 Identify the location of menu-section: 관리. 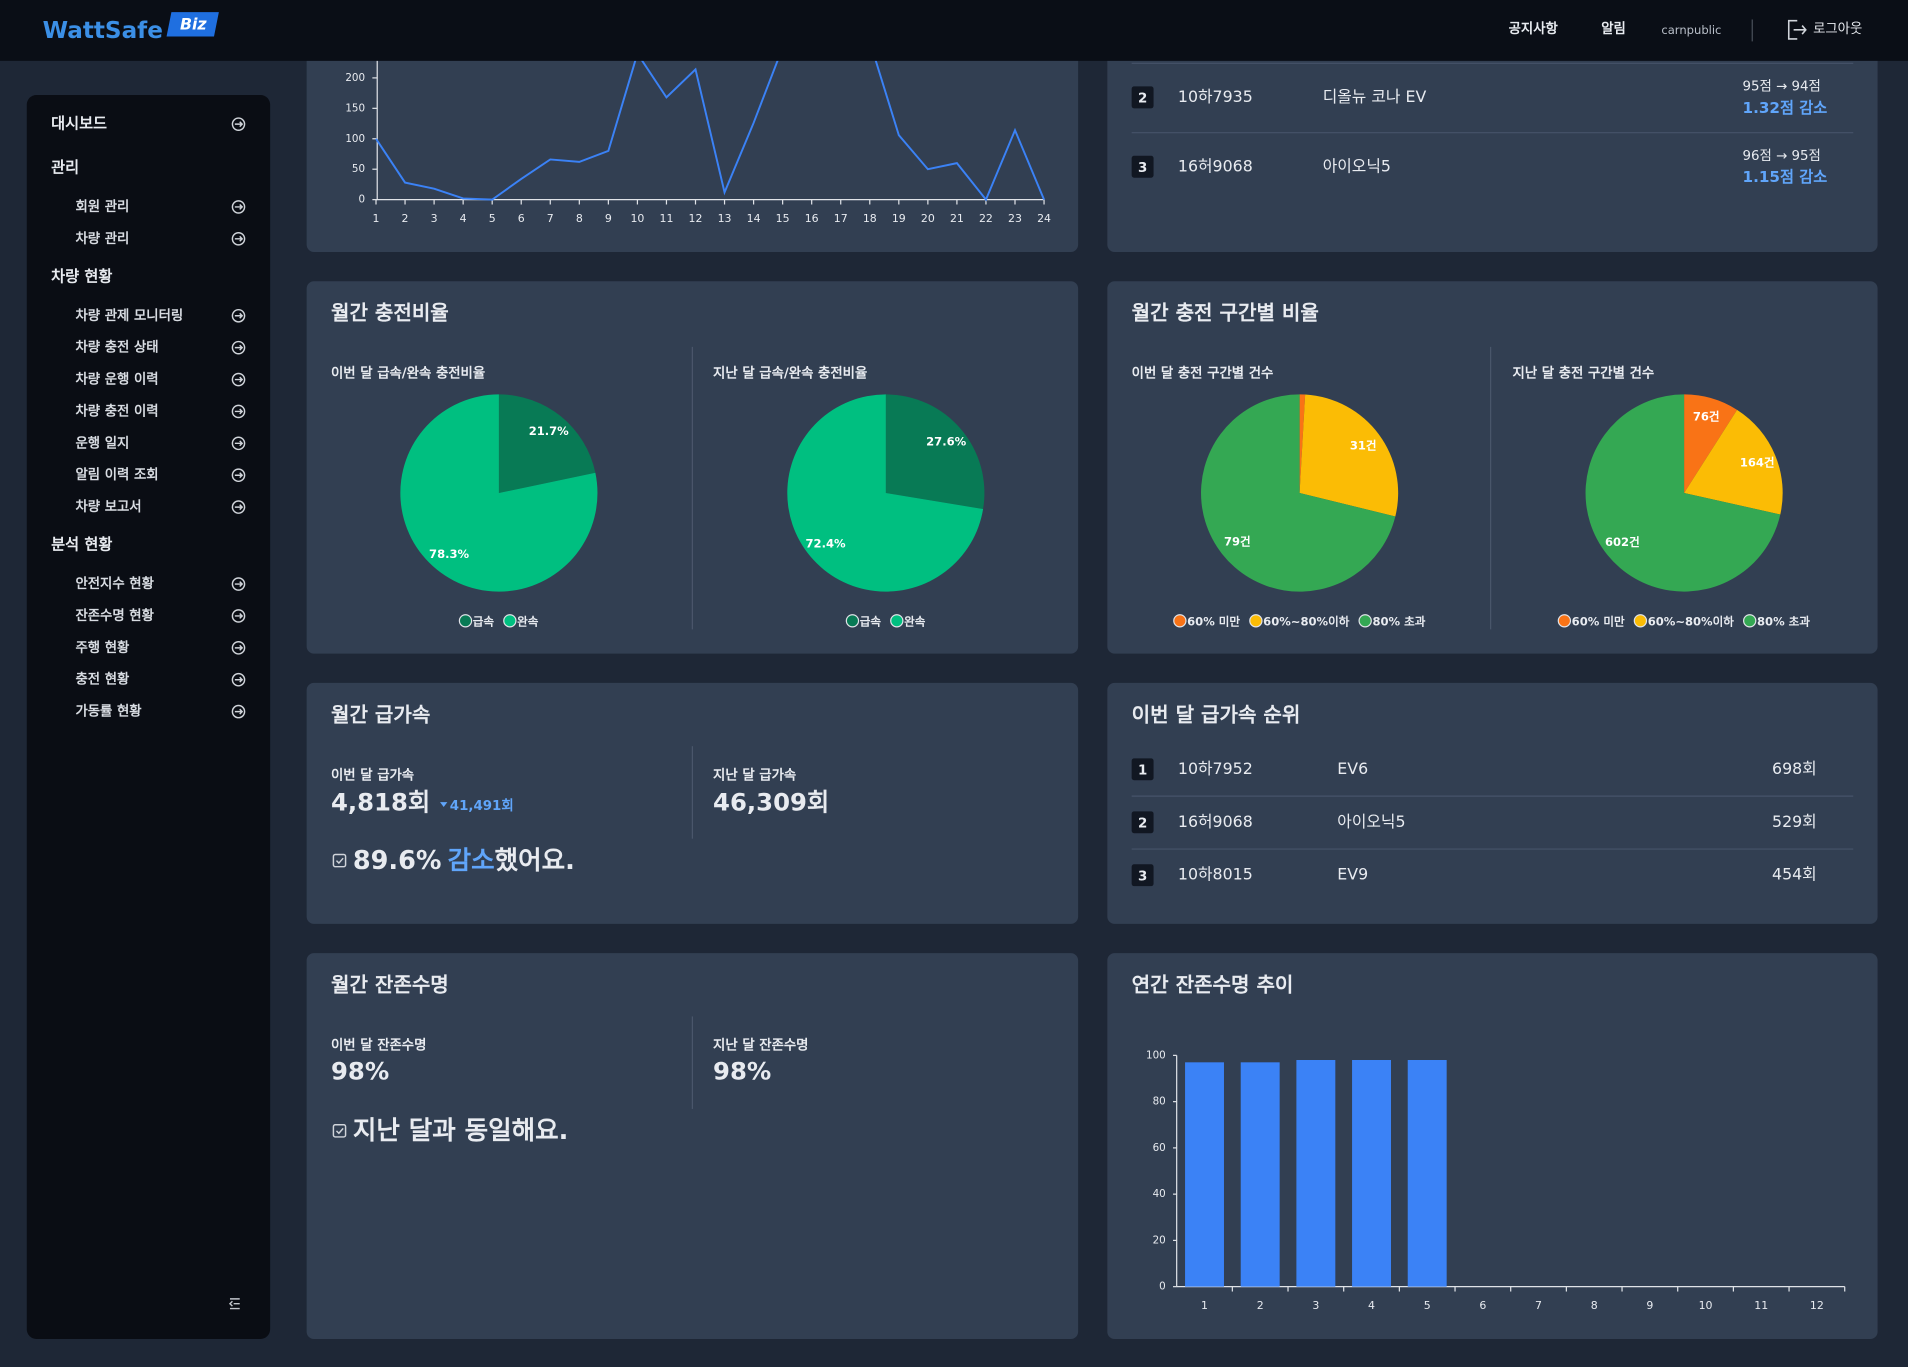
(65, 167).